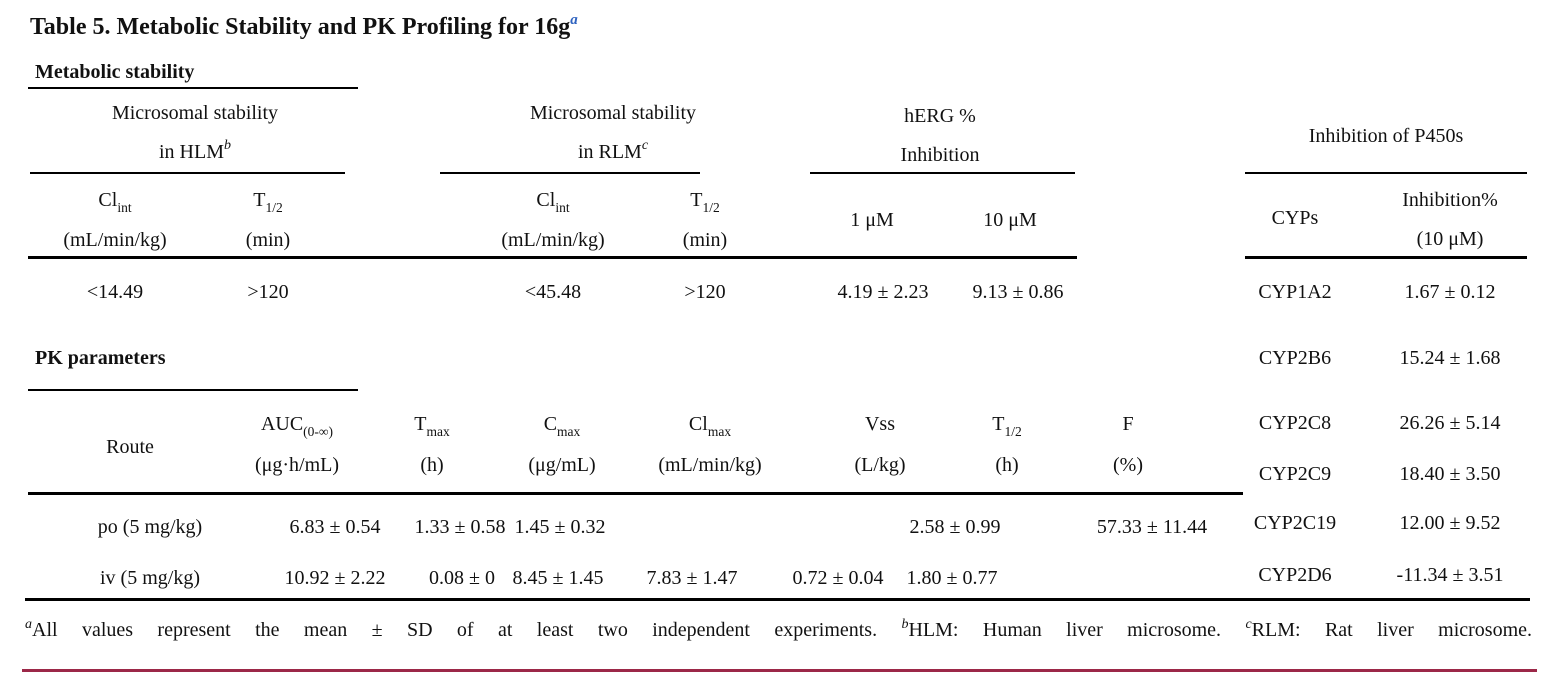  Describe the element at coordinates (955, 527) in the screenshot. I see `pk-t12-value: 2.58 ± 0.99` at that location.